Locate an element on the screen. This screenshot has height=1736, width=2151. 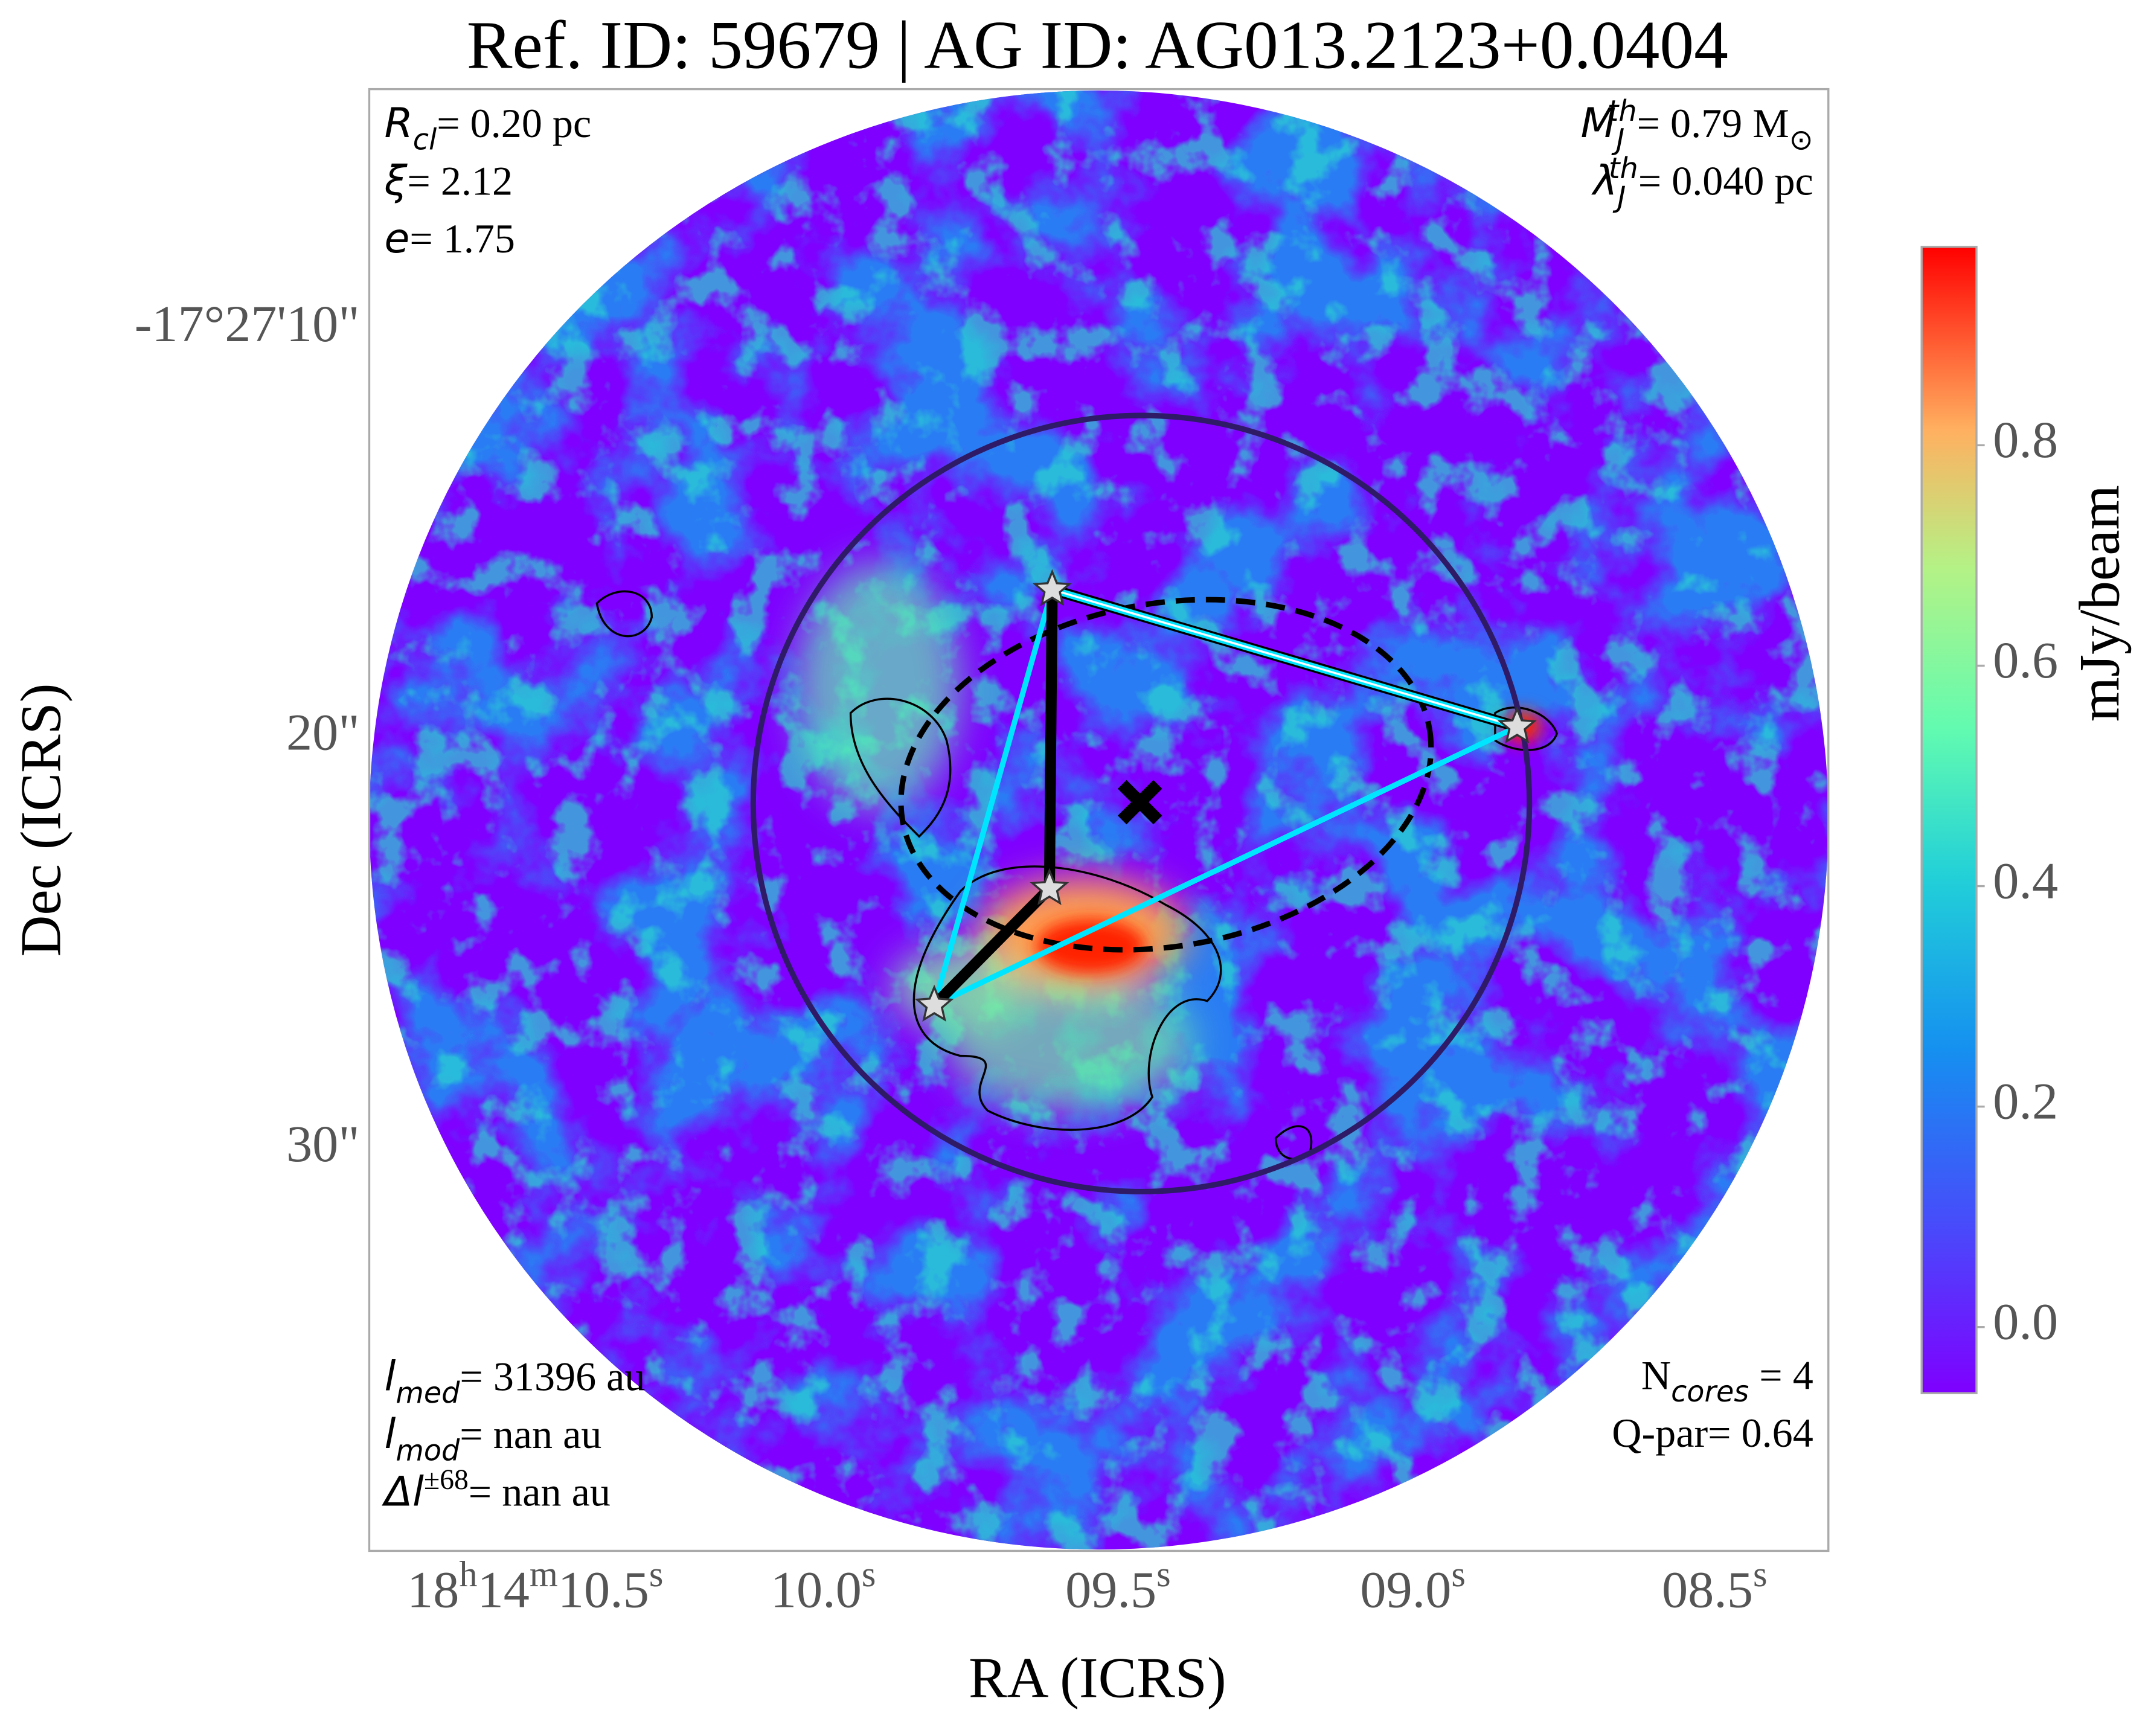
center-marker is located at coordinates (1139, 802).